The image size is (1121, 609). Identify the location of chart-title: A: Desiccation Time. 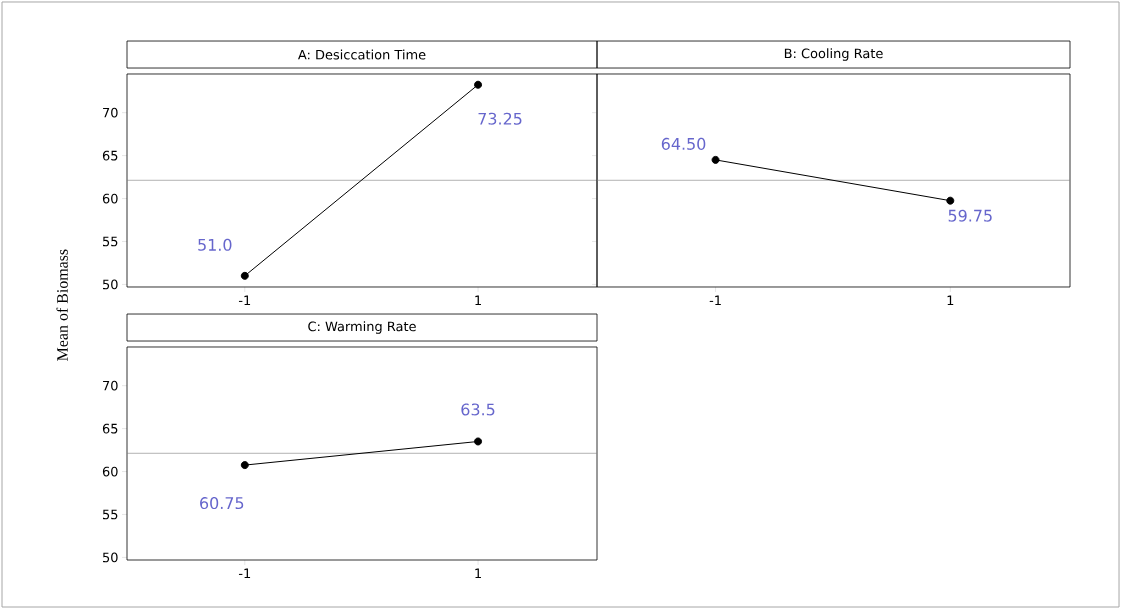
(362, 54).